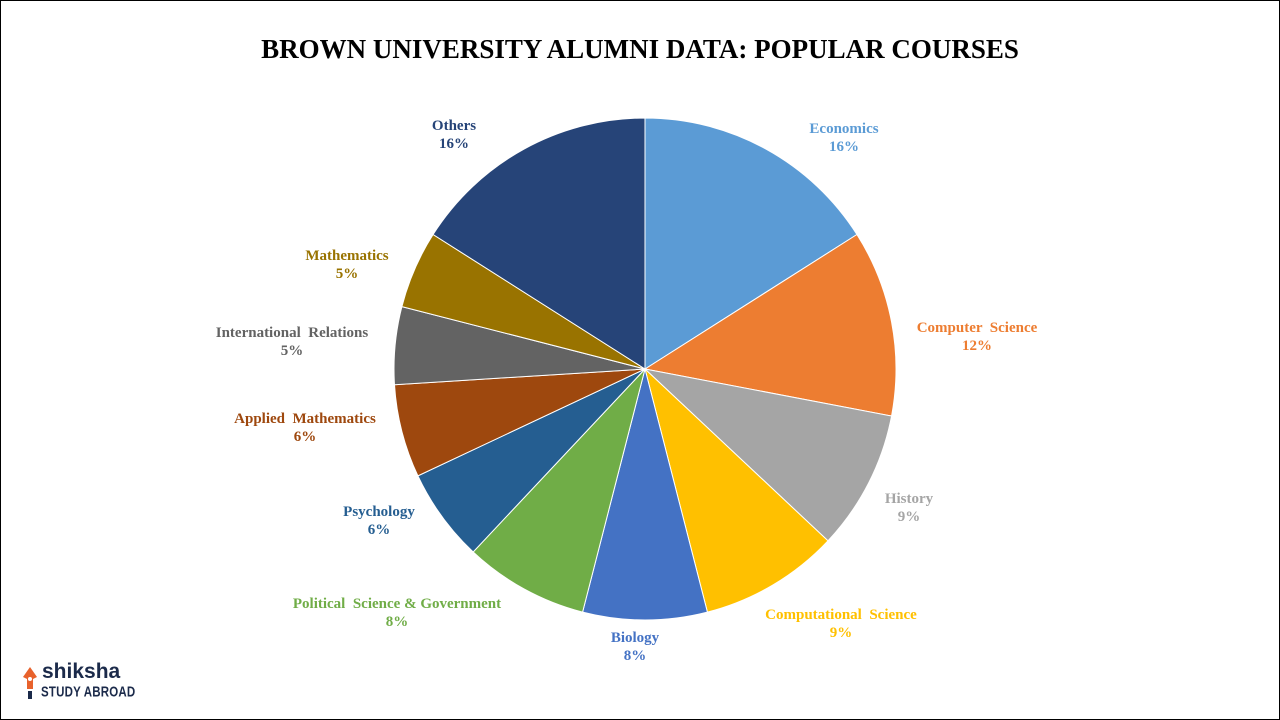 This screenshot has height=720, width=1280. I want to click on pie-slice-political-science-government, so click(559, 490).